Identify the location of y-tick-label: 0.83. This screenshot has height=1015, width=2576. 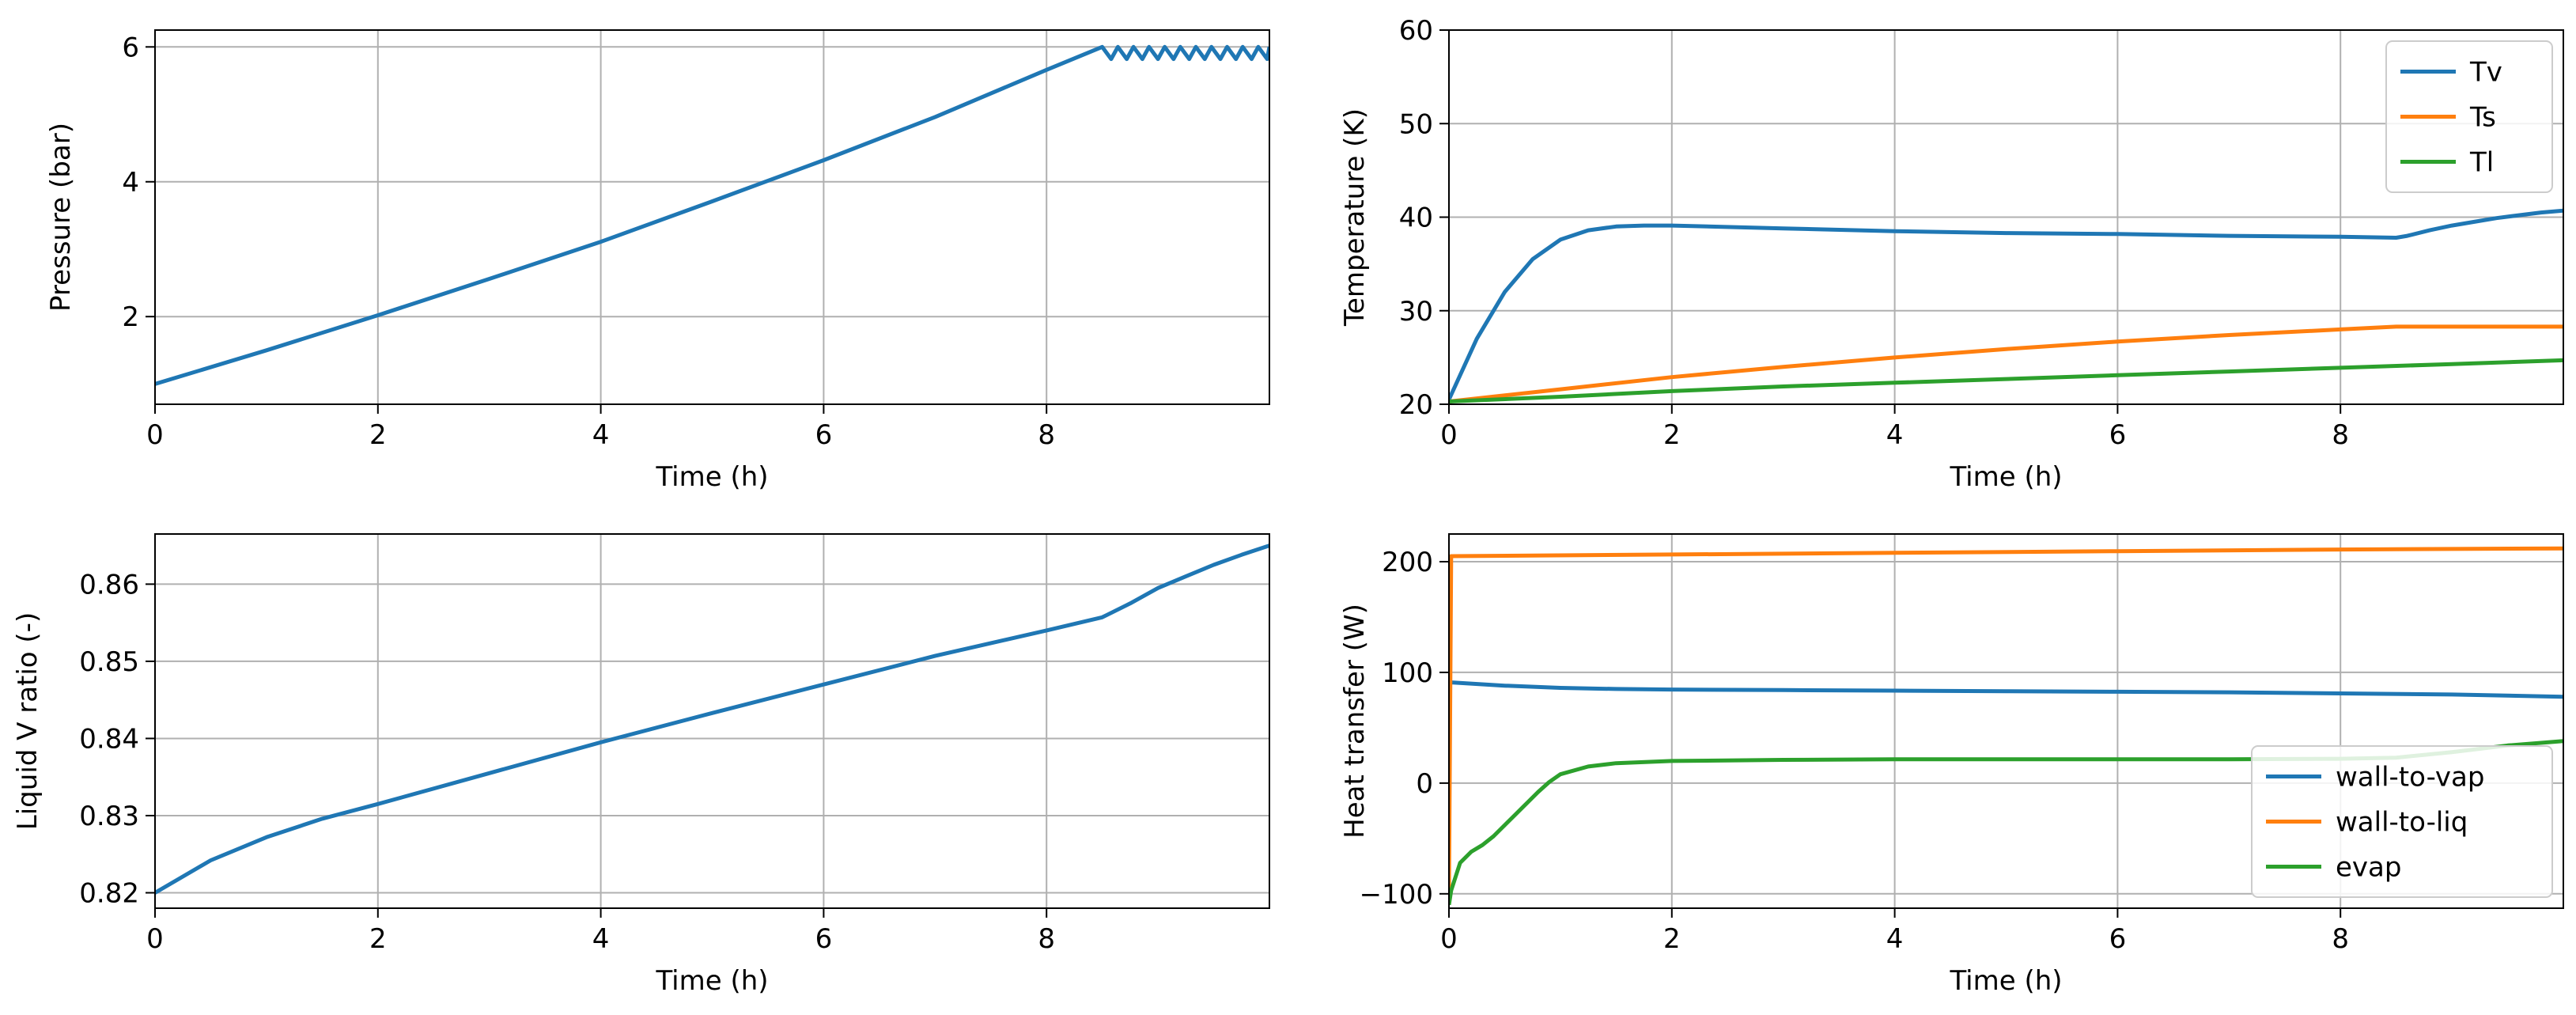
(109, 816).